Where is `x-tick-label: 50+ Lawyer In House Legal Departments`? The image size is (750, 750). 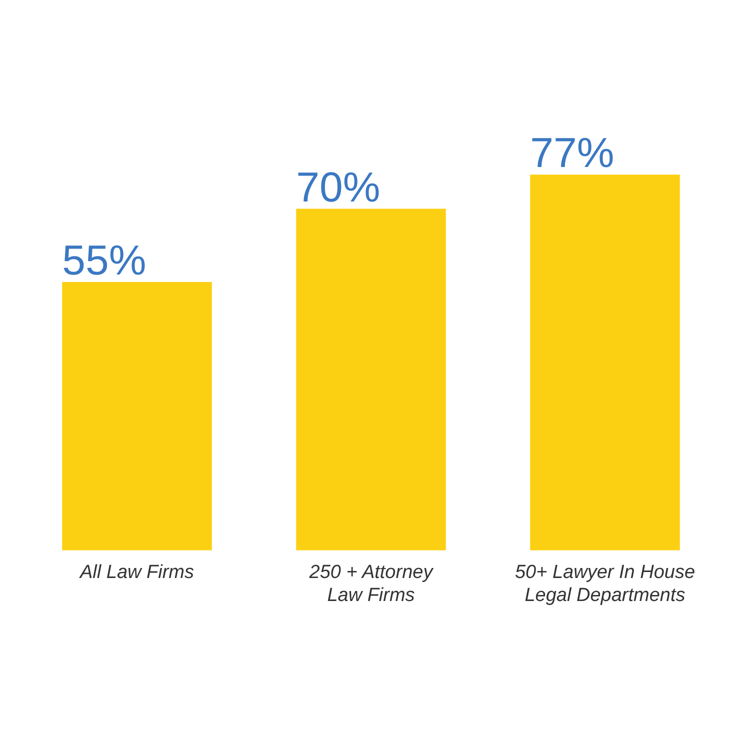
x-tick-label: 50+ Lawyer In House Legal Departments is located at coordinates (605, 584).